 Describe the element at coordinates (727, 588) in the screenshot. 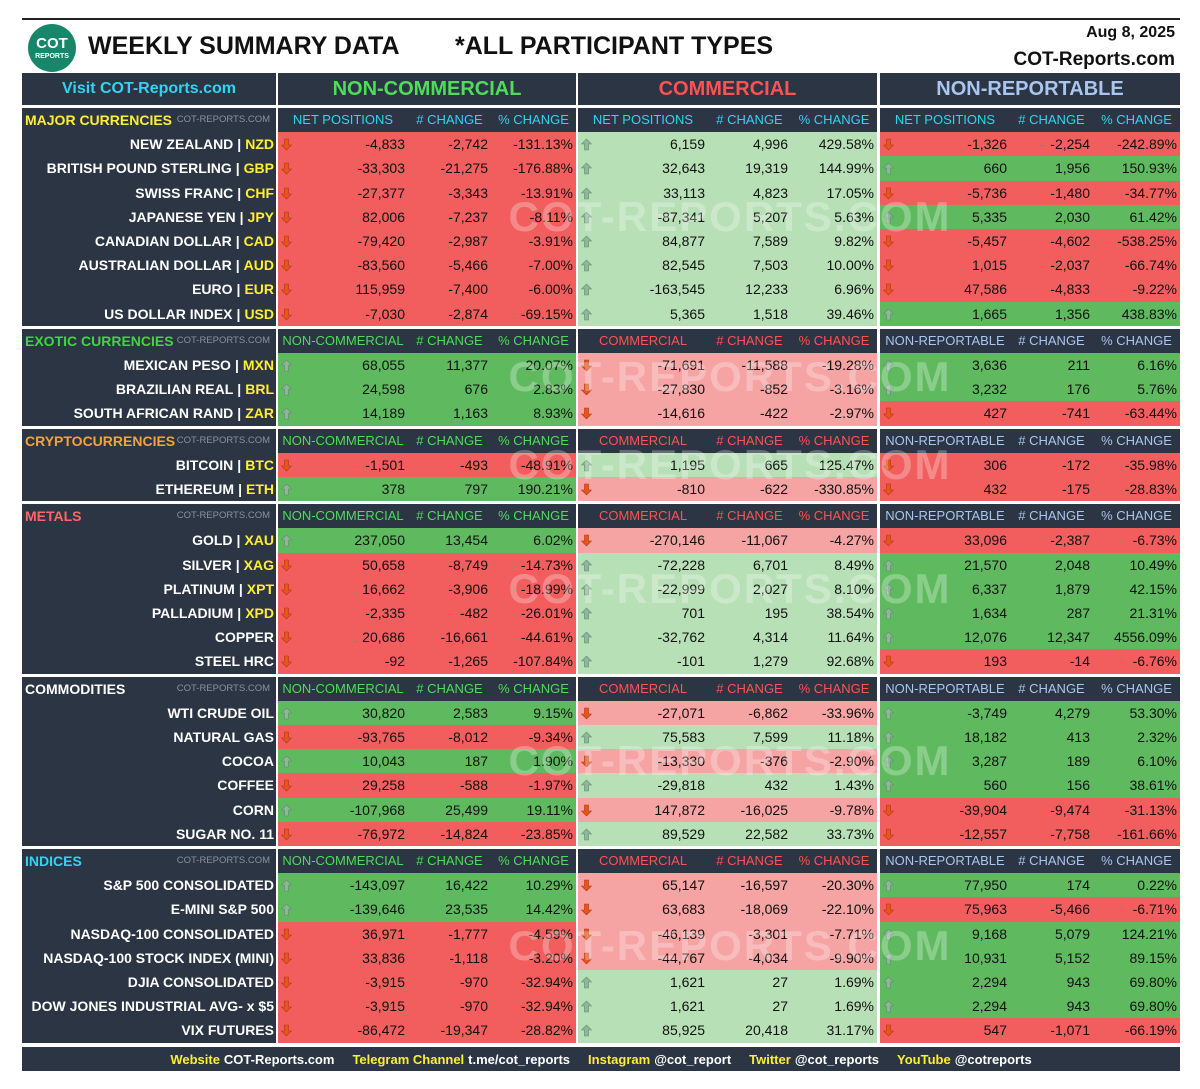

I see `data-cell-group: -22,999 2,027 8.10%` at that location.